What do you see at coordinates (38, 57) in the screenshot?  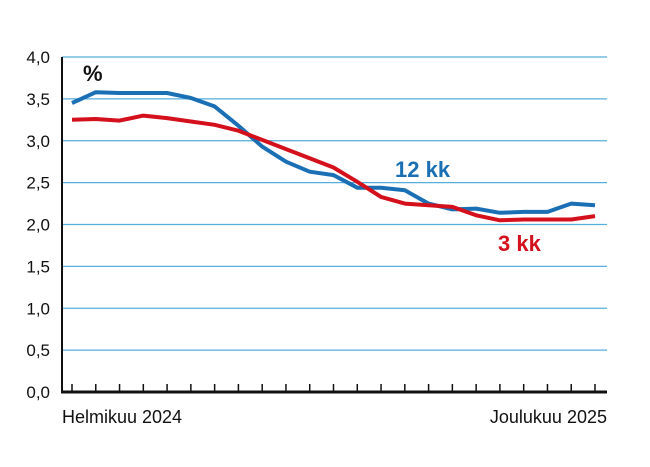 I see `y-tick-label: 4,0` at bounding box center [38, 57].